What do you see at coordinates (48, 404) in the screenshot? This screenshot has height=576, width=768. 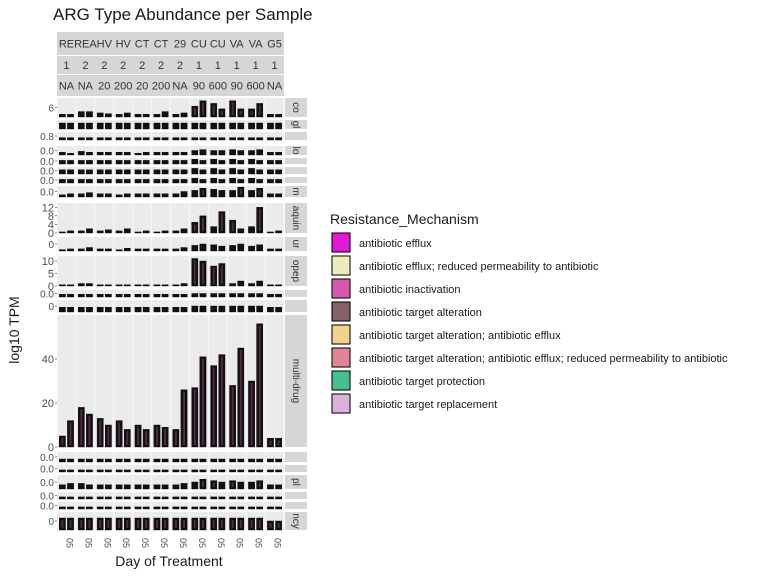 I see `y-tick-label: 20` at bounding box center [48, 404].